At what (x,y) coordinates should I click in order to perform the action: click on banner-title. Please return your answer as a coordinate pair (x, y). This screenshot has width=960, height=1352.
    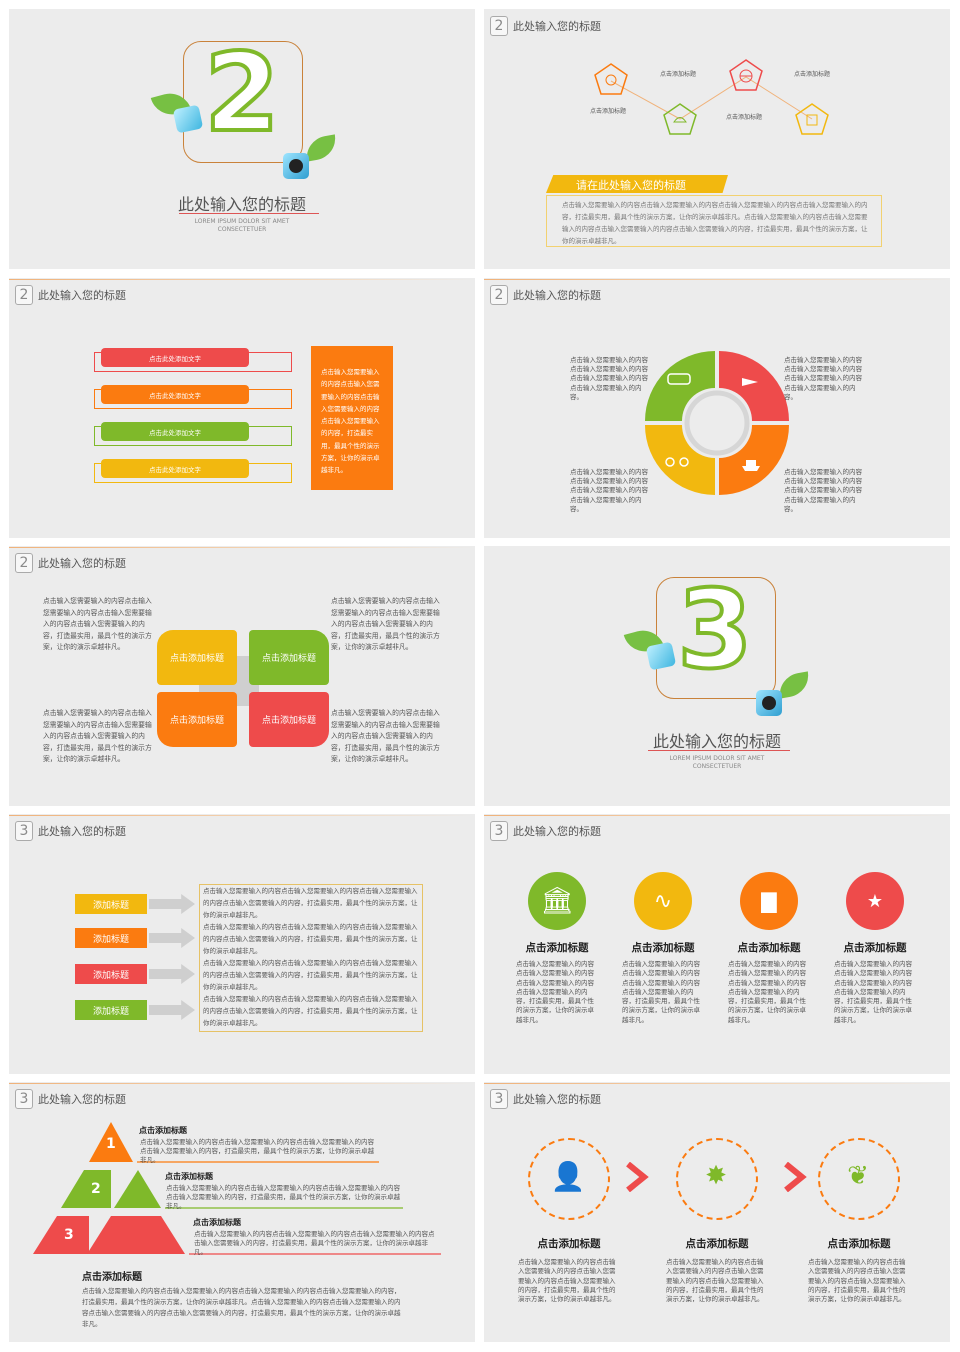
    Looking at the image, I should click on (637, 184).